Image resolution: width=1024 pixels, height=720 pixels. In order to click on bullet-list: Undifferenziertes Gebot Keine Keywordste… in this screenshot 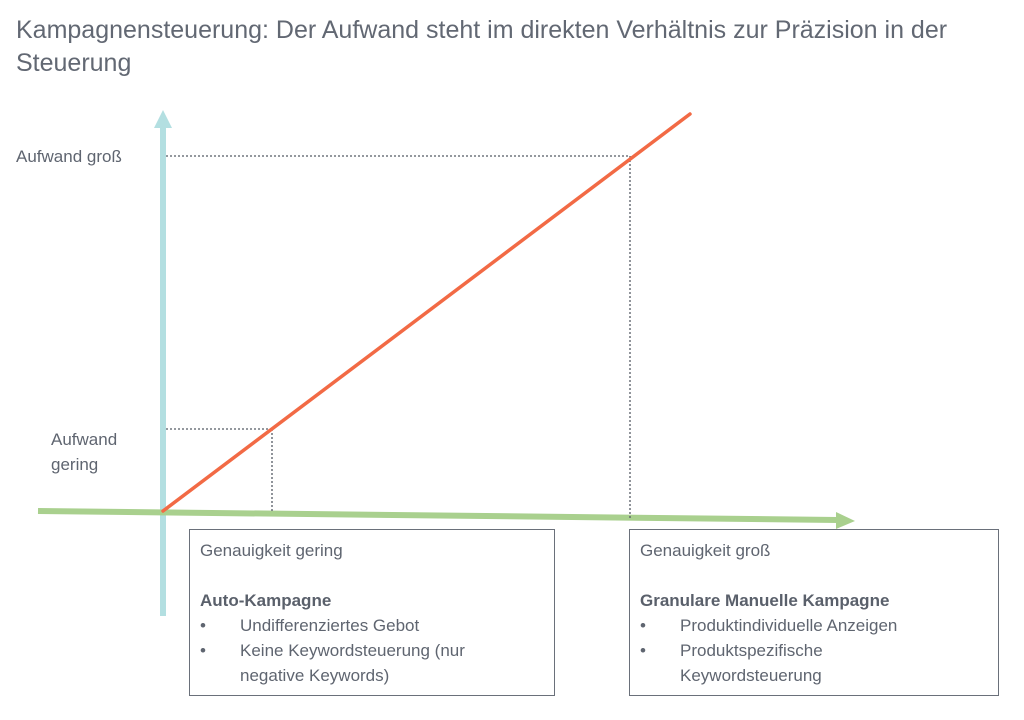, I will do `click(372, 650)`.